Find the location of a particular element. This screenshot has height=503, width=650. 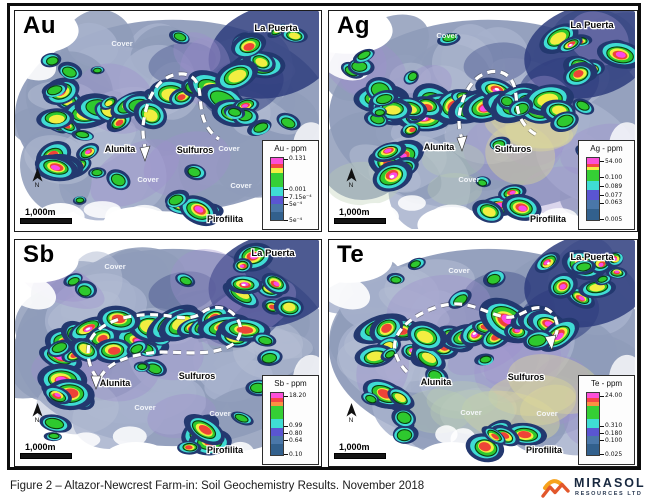

legend-value: 0.025 is located at coordinates (614, 454).